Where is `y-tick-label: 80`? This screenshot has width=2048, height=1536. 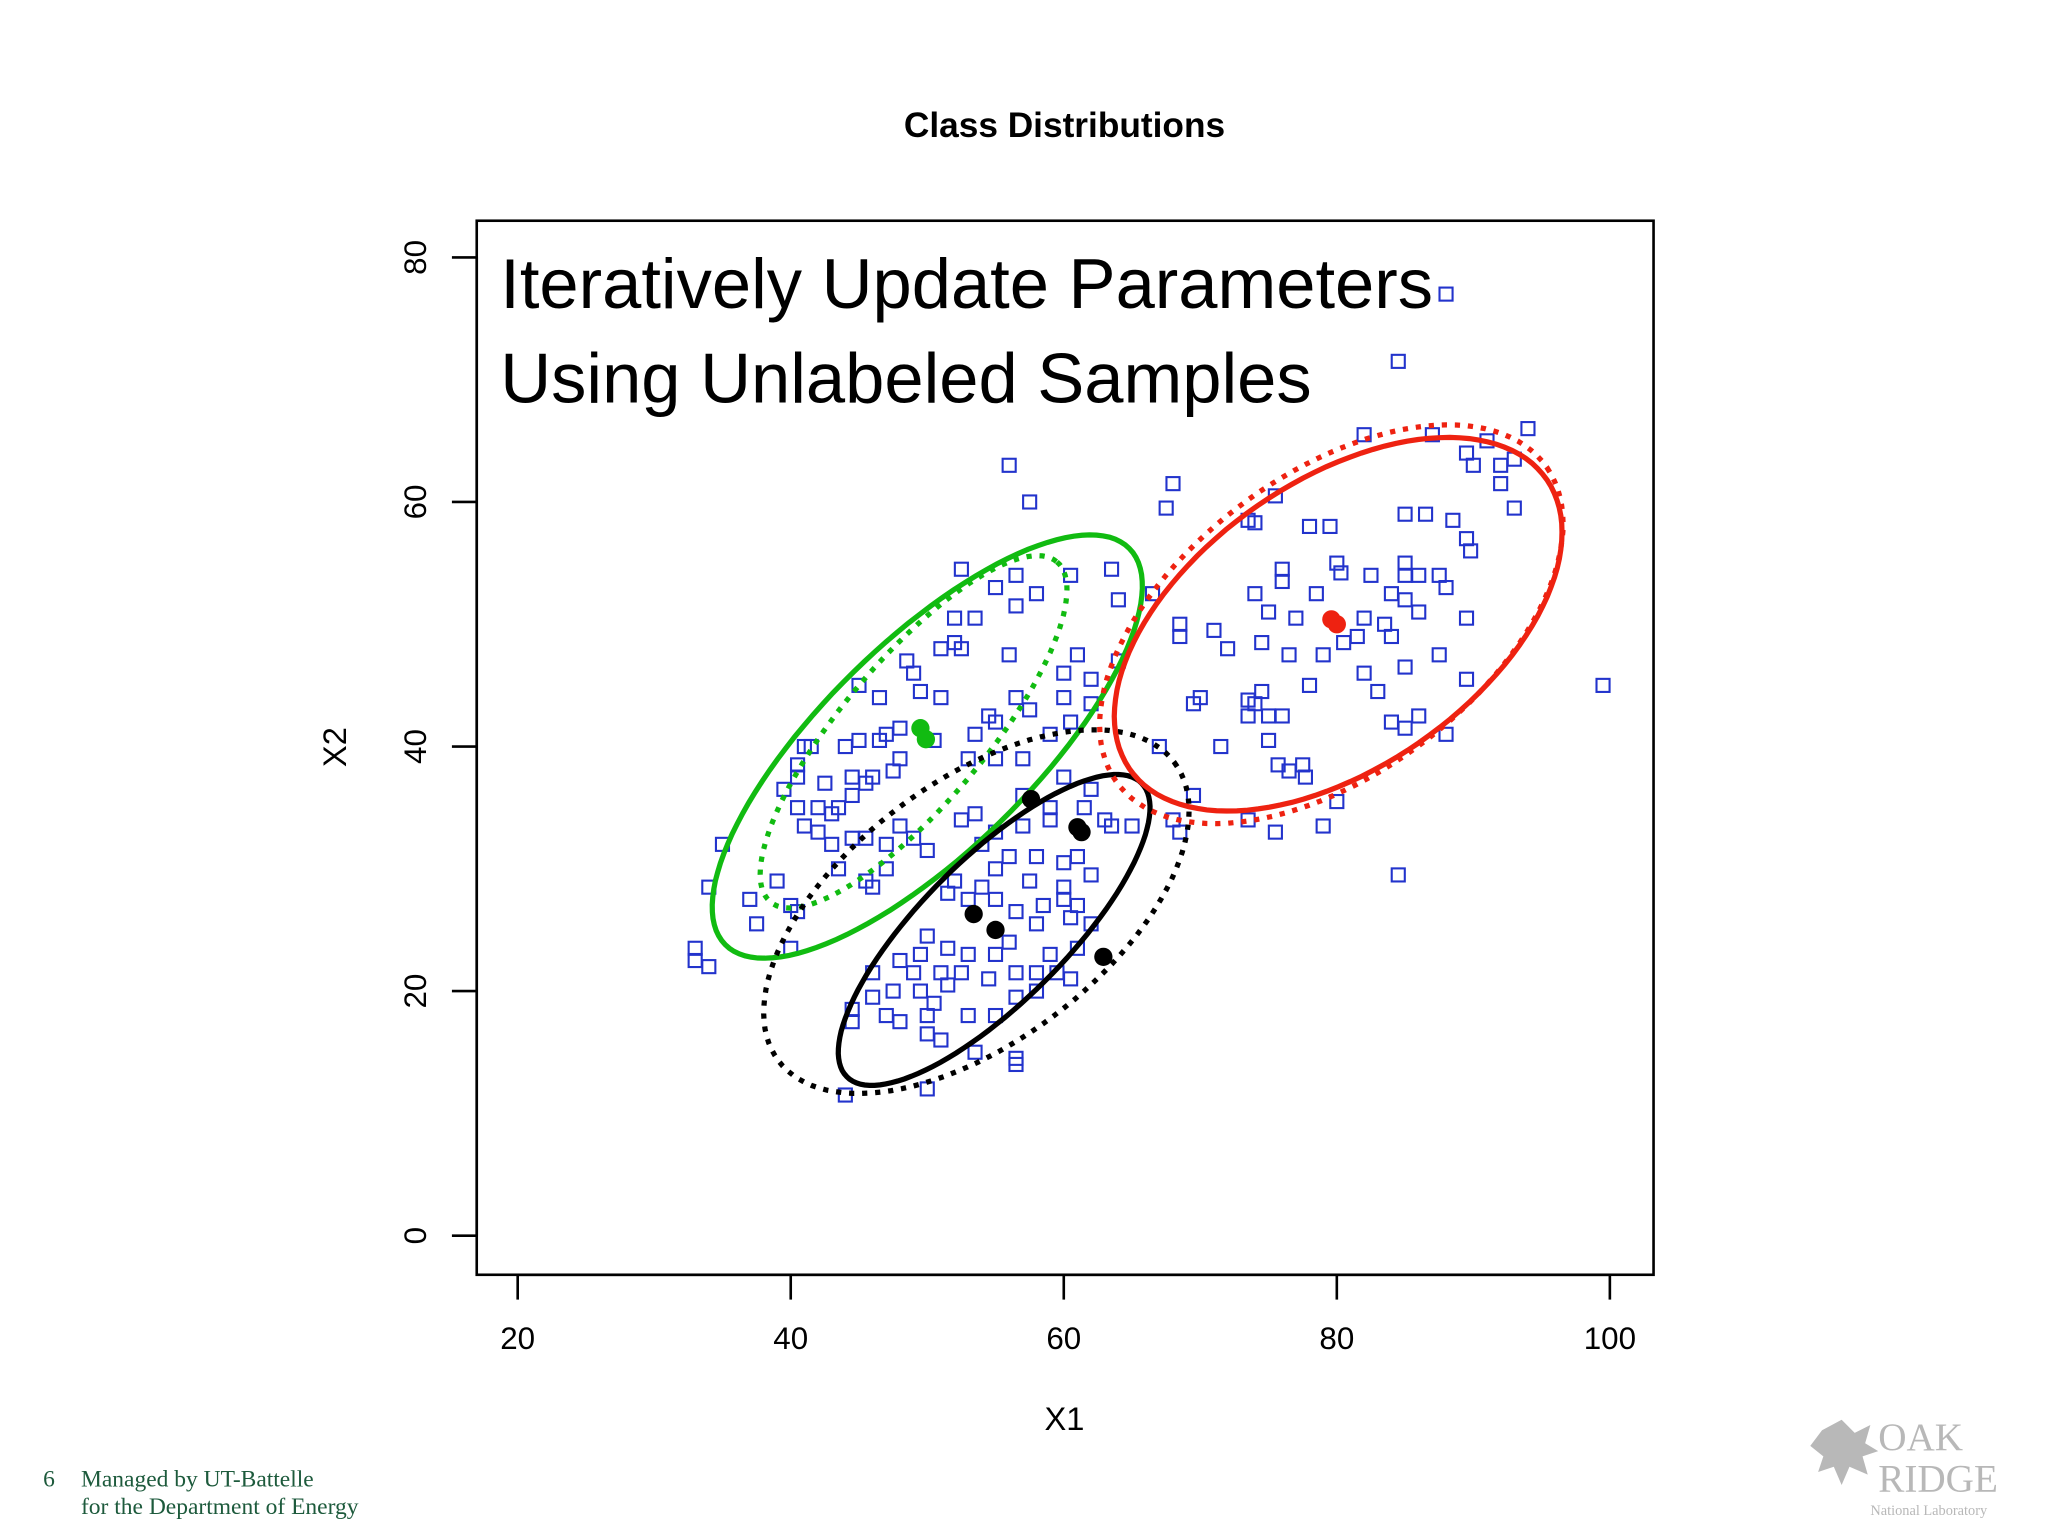 y-tick-label: 80 is located at coordinates (415, 257).